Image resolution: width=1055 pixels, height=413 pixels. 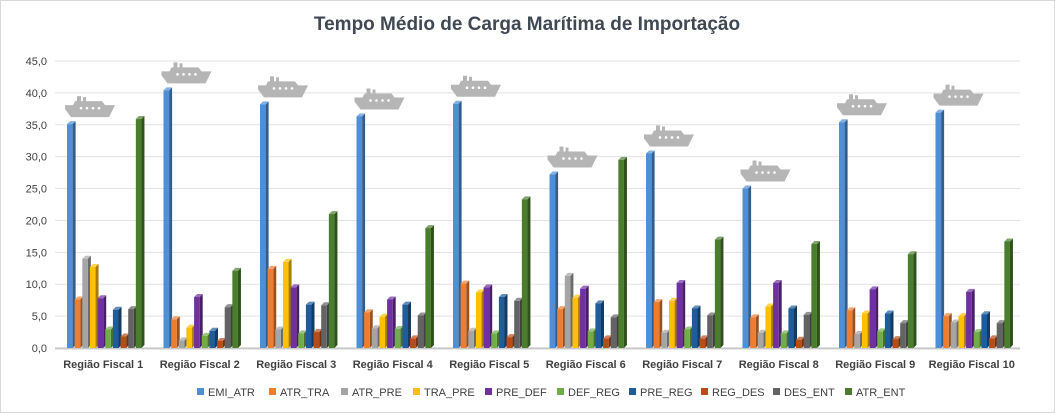 I want to click on legend-label: DEF_REG, so click(x=594, y=393).